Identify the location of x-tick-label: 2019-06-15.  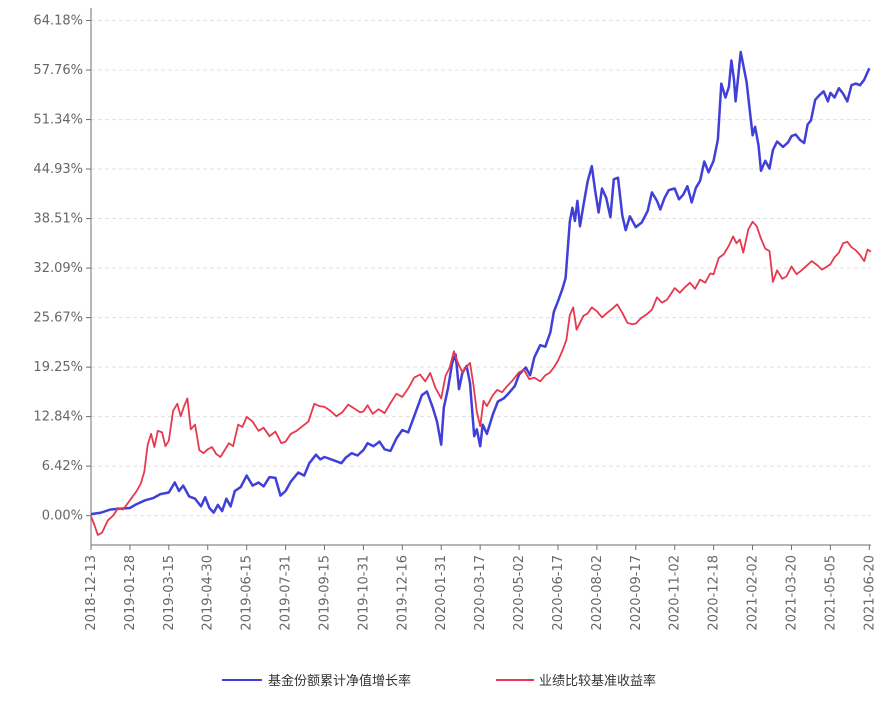
(247, 593).